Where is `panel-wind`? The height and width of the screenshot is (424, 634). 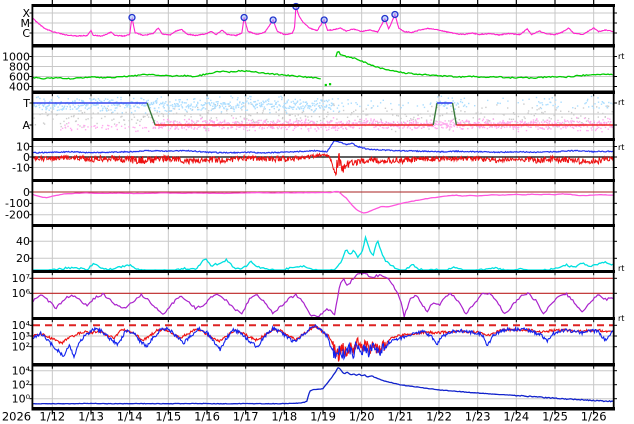
panel-wind is located at coordinates (323, 69).